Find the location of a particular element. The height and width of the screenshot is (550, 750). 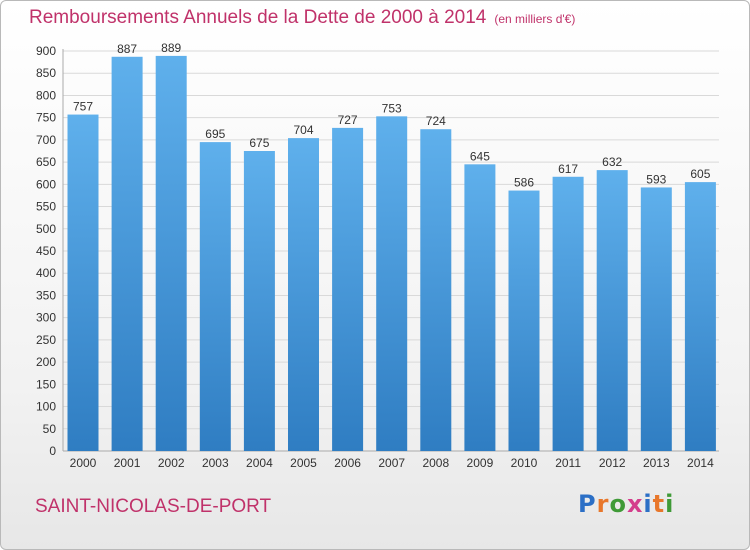

data-label: 727 is located at coordinates (348, 120).